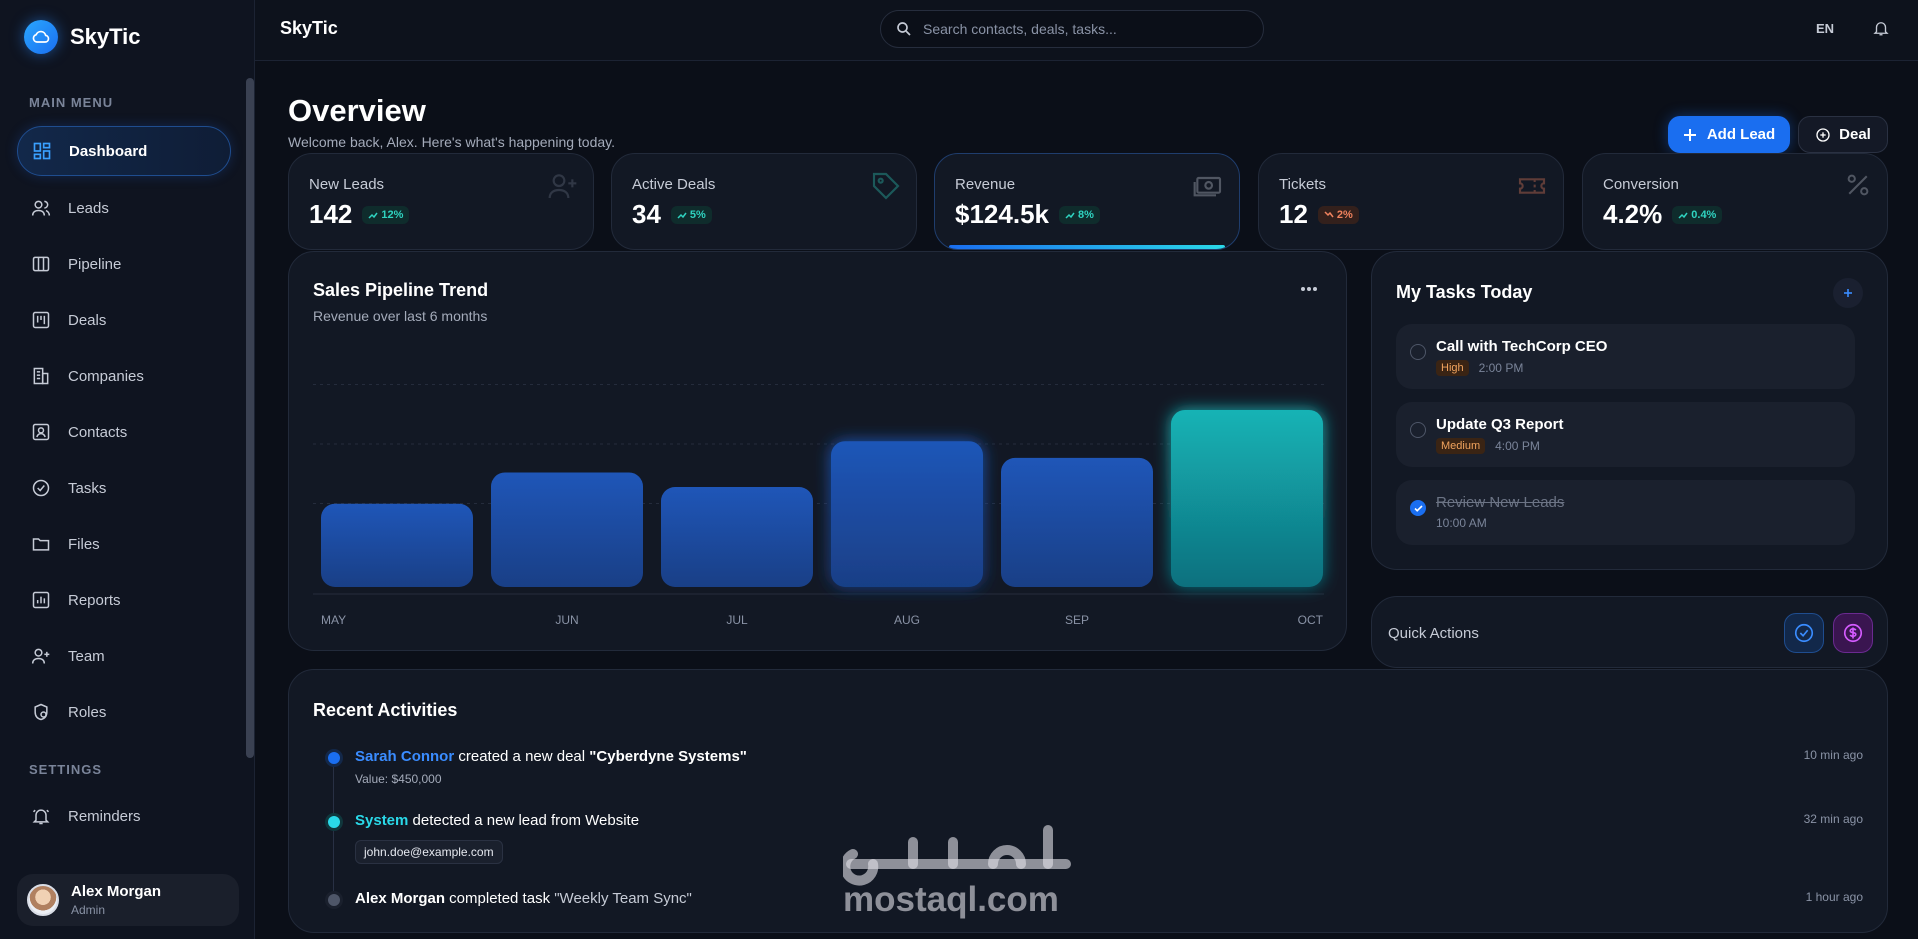  I want to click on activity-actor: Alex Morgan, so click(400, 898).